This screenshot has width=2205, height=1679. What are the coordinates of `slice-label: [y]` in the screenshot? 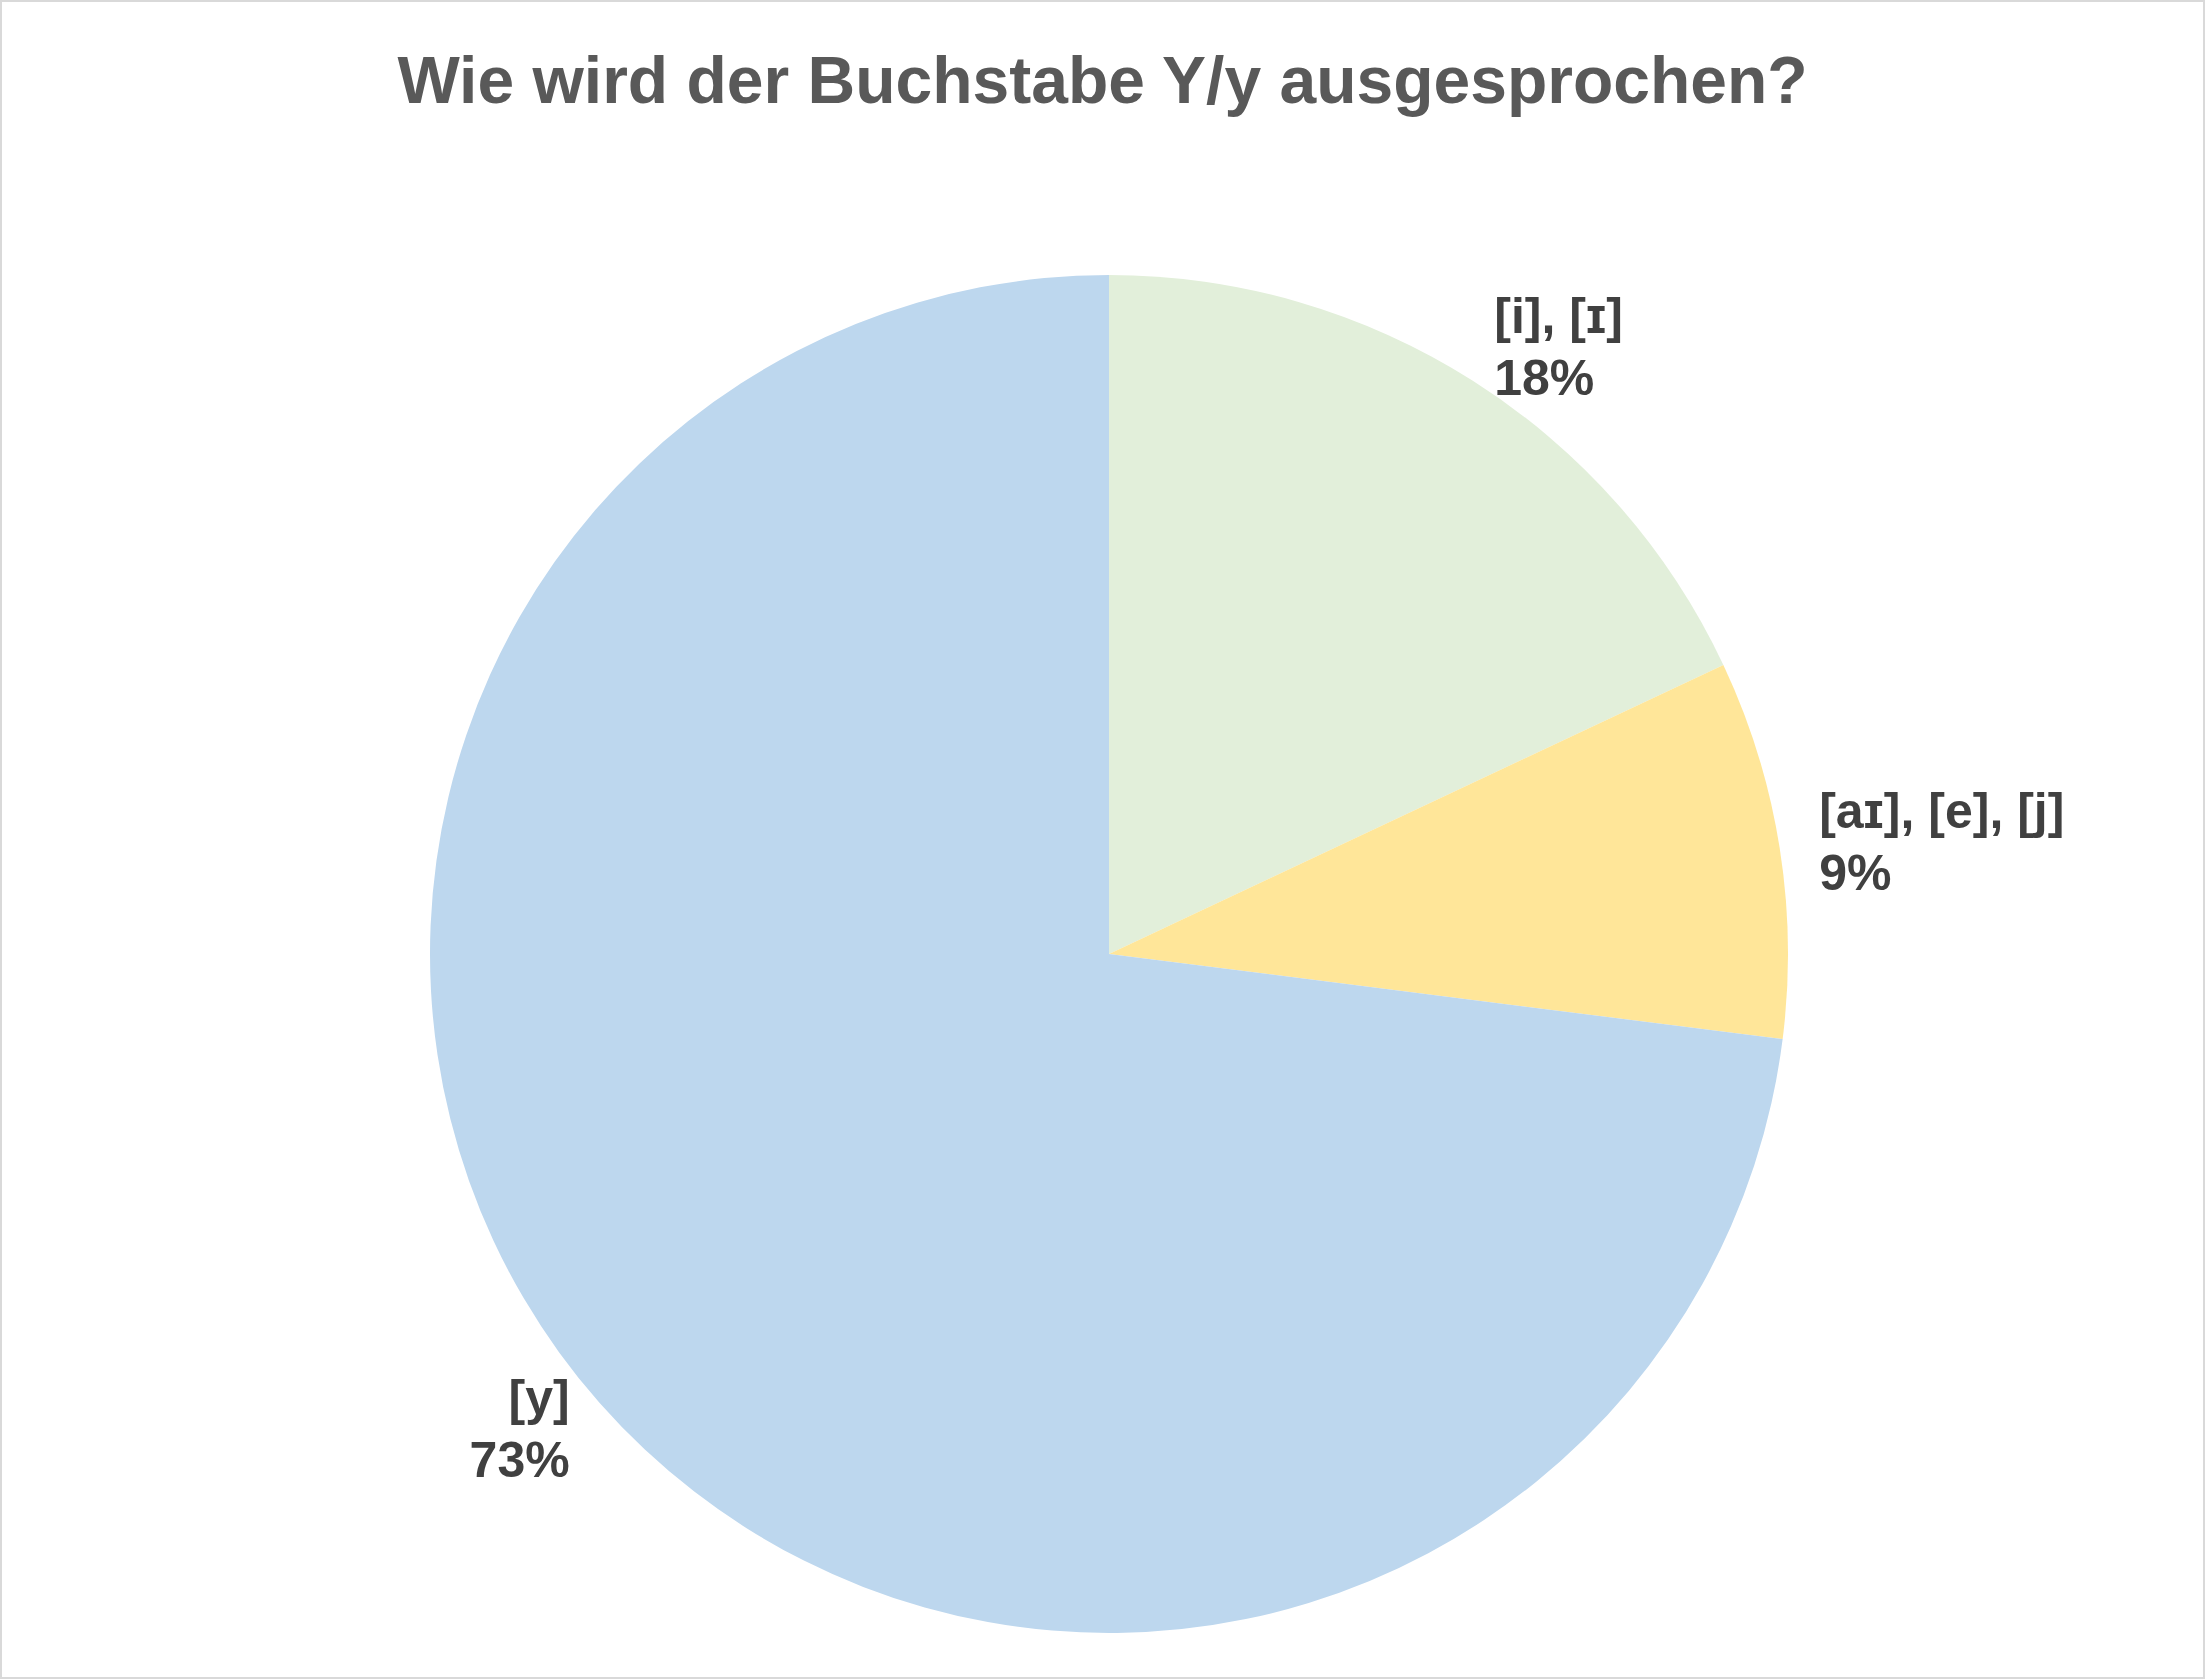 It's located at (539, 1398).